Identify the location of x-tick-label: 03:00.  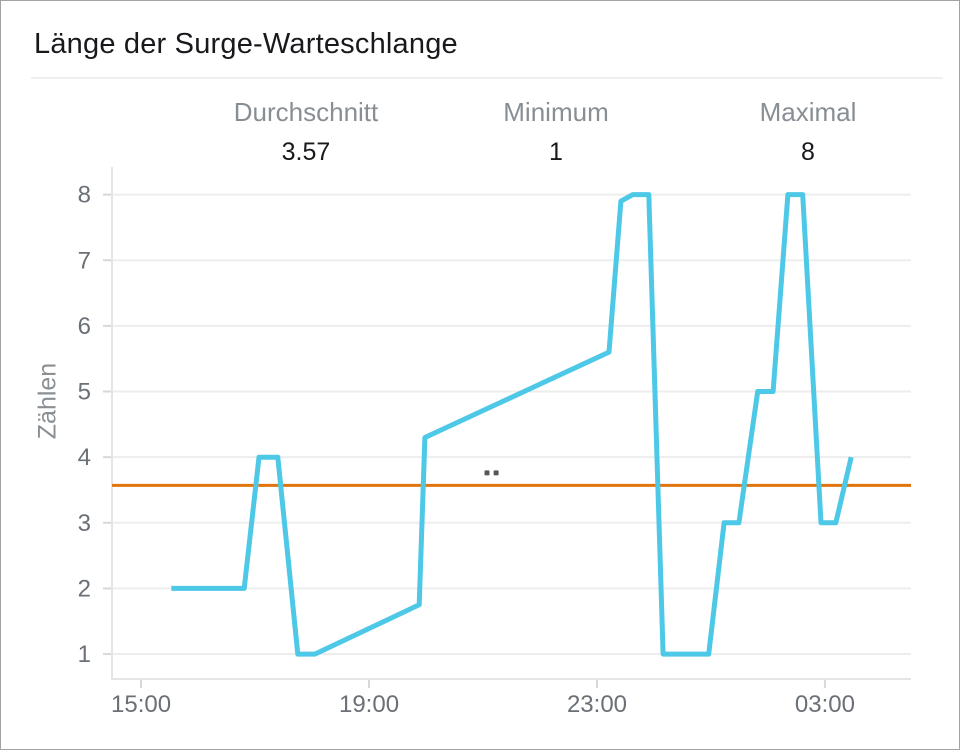
(825, 704).